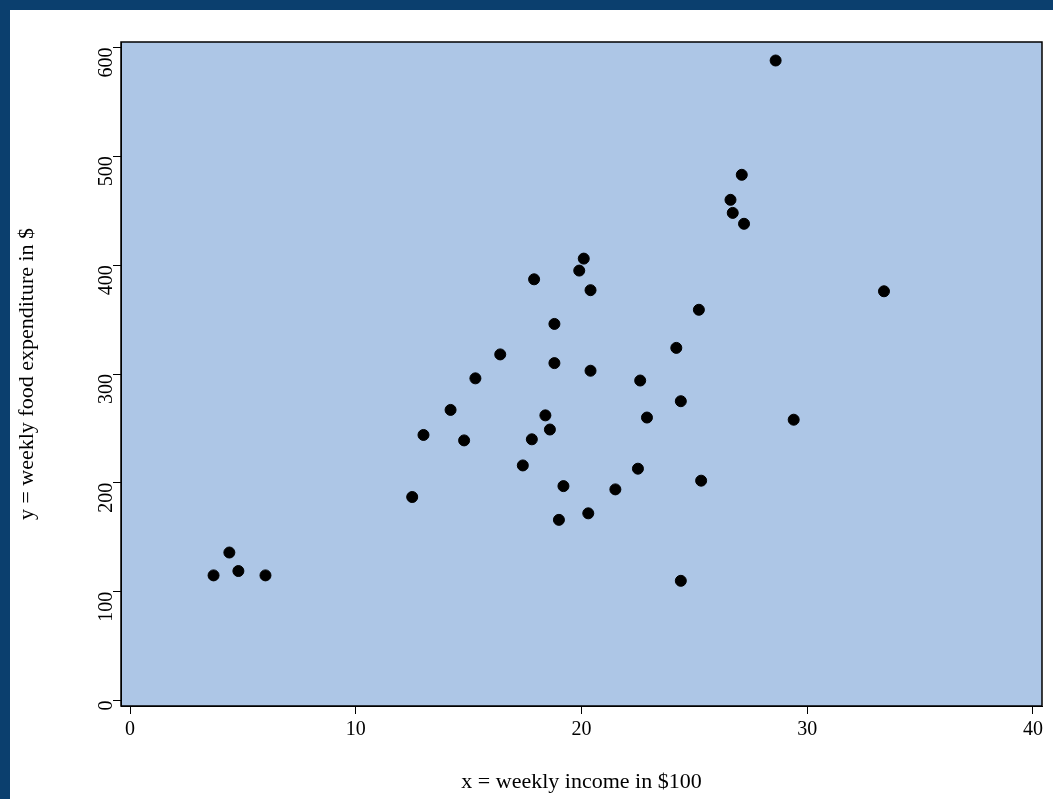 This screenshot has height=799, width=1053. Describe the element at coordinates (25, 374) in the screenshot. I see `y-axis-title: y = weekly food expenditure in $` at that location.